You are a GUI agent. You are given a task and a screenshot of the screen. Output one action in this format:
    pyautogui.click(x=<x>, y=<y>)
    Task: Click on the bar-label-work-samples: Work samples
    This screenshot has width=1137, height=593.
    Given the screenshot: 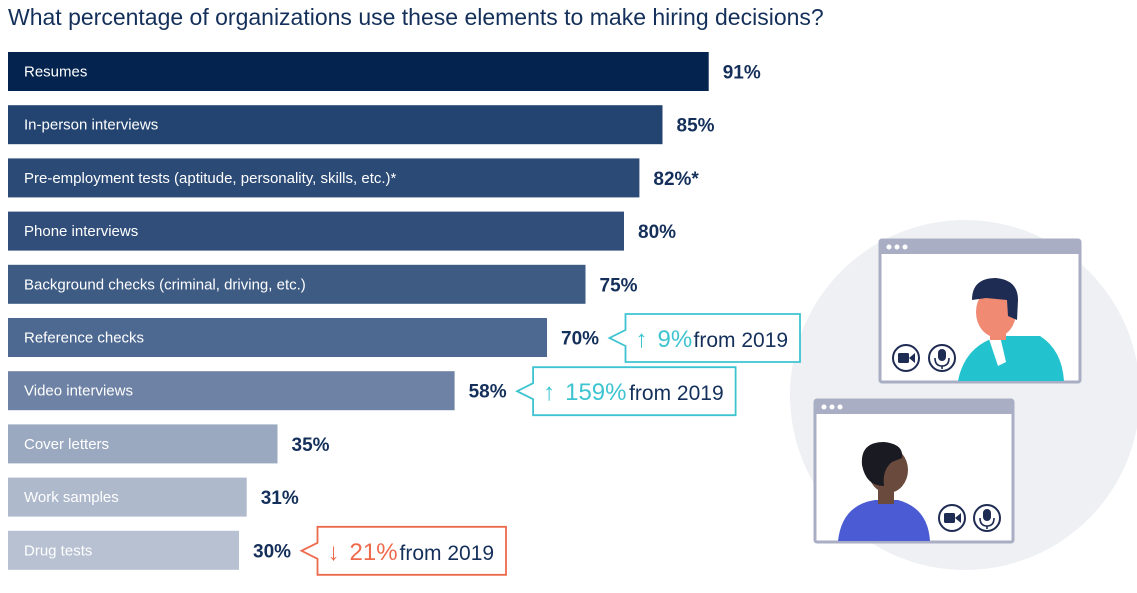 What is the action you would take?
    pyautogui.click(x=71, y=497)
    